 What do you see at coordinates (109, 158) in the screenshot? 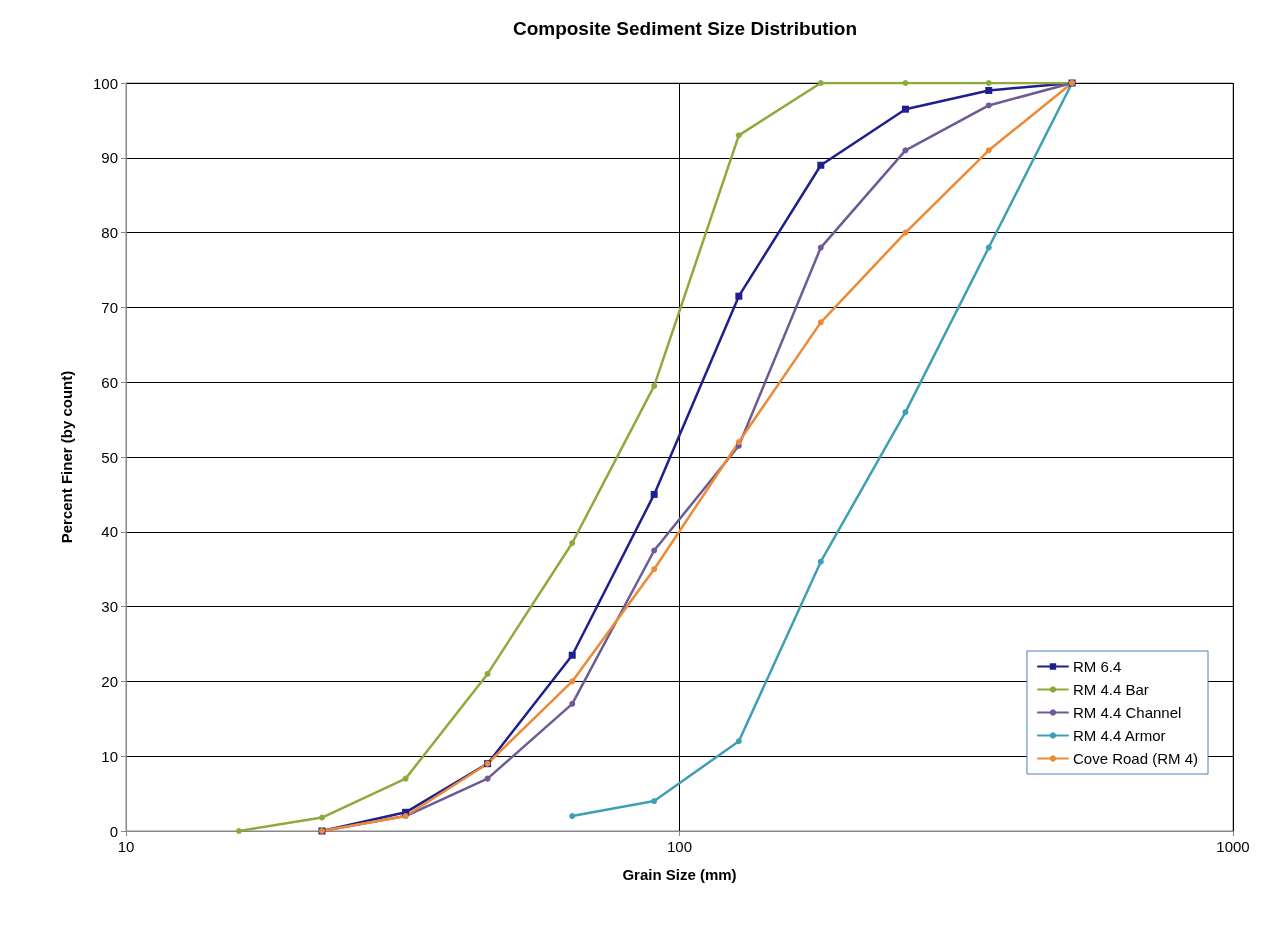
I see `y-tick-label: 90` at bounding box center [109, 158].